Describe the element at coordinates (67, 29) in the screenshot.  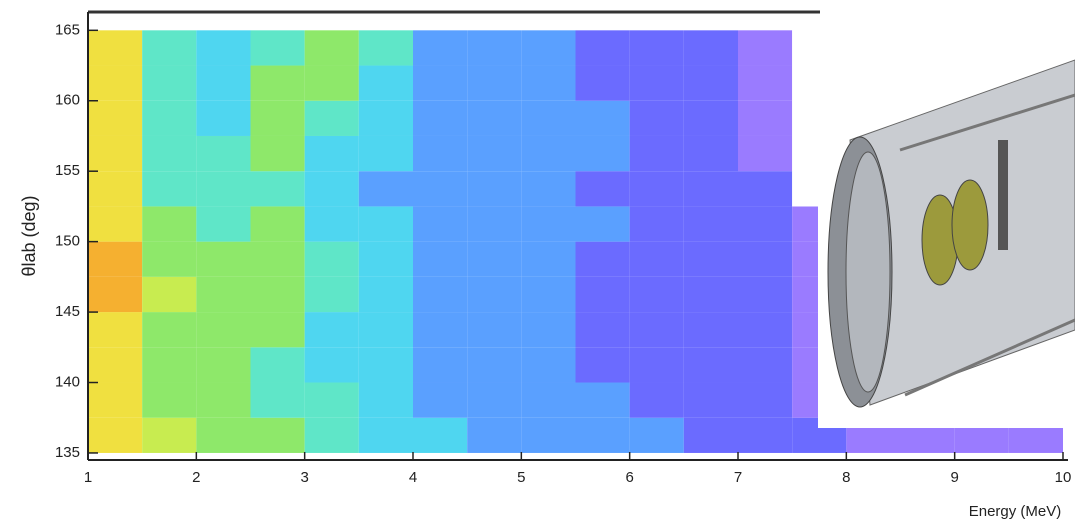
I see `y-tick-label: 165` at that location.